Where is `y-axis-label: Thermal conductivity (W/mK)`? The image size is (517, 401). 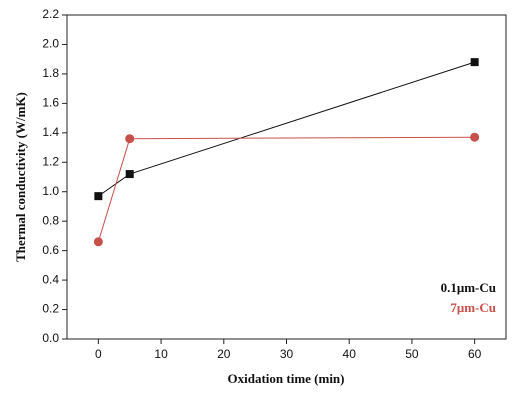 y-axis-label: Thermal conductivity (W/mK) is located at coordinates (20, 177).